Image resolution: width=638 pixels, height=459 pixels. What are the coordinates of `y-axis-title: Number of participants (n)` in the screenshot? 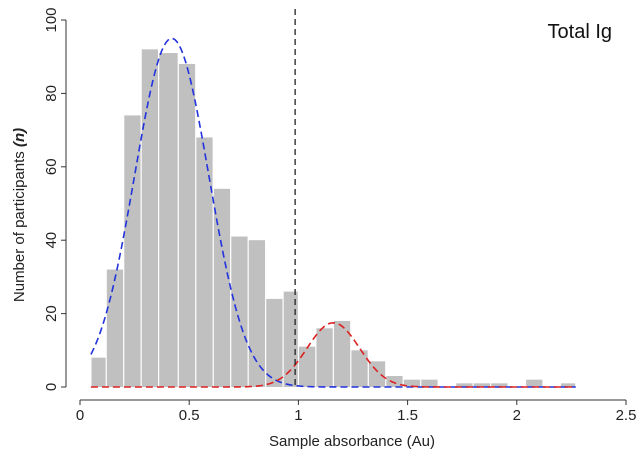 It's located at (19, 215).